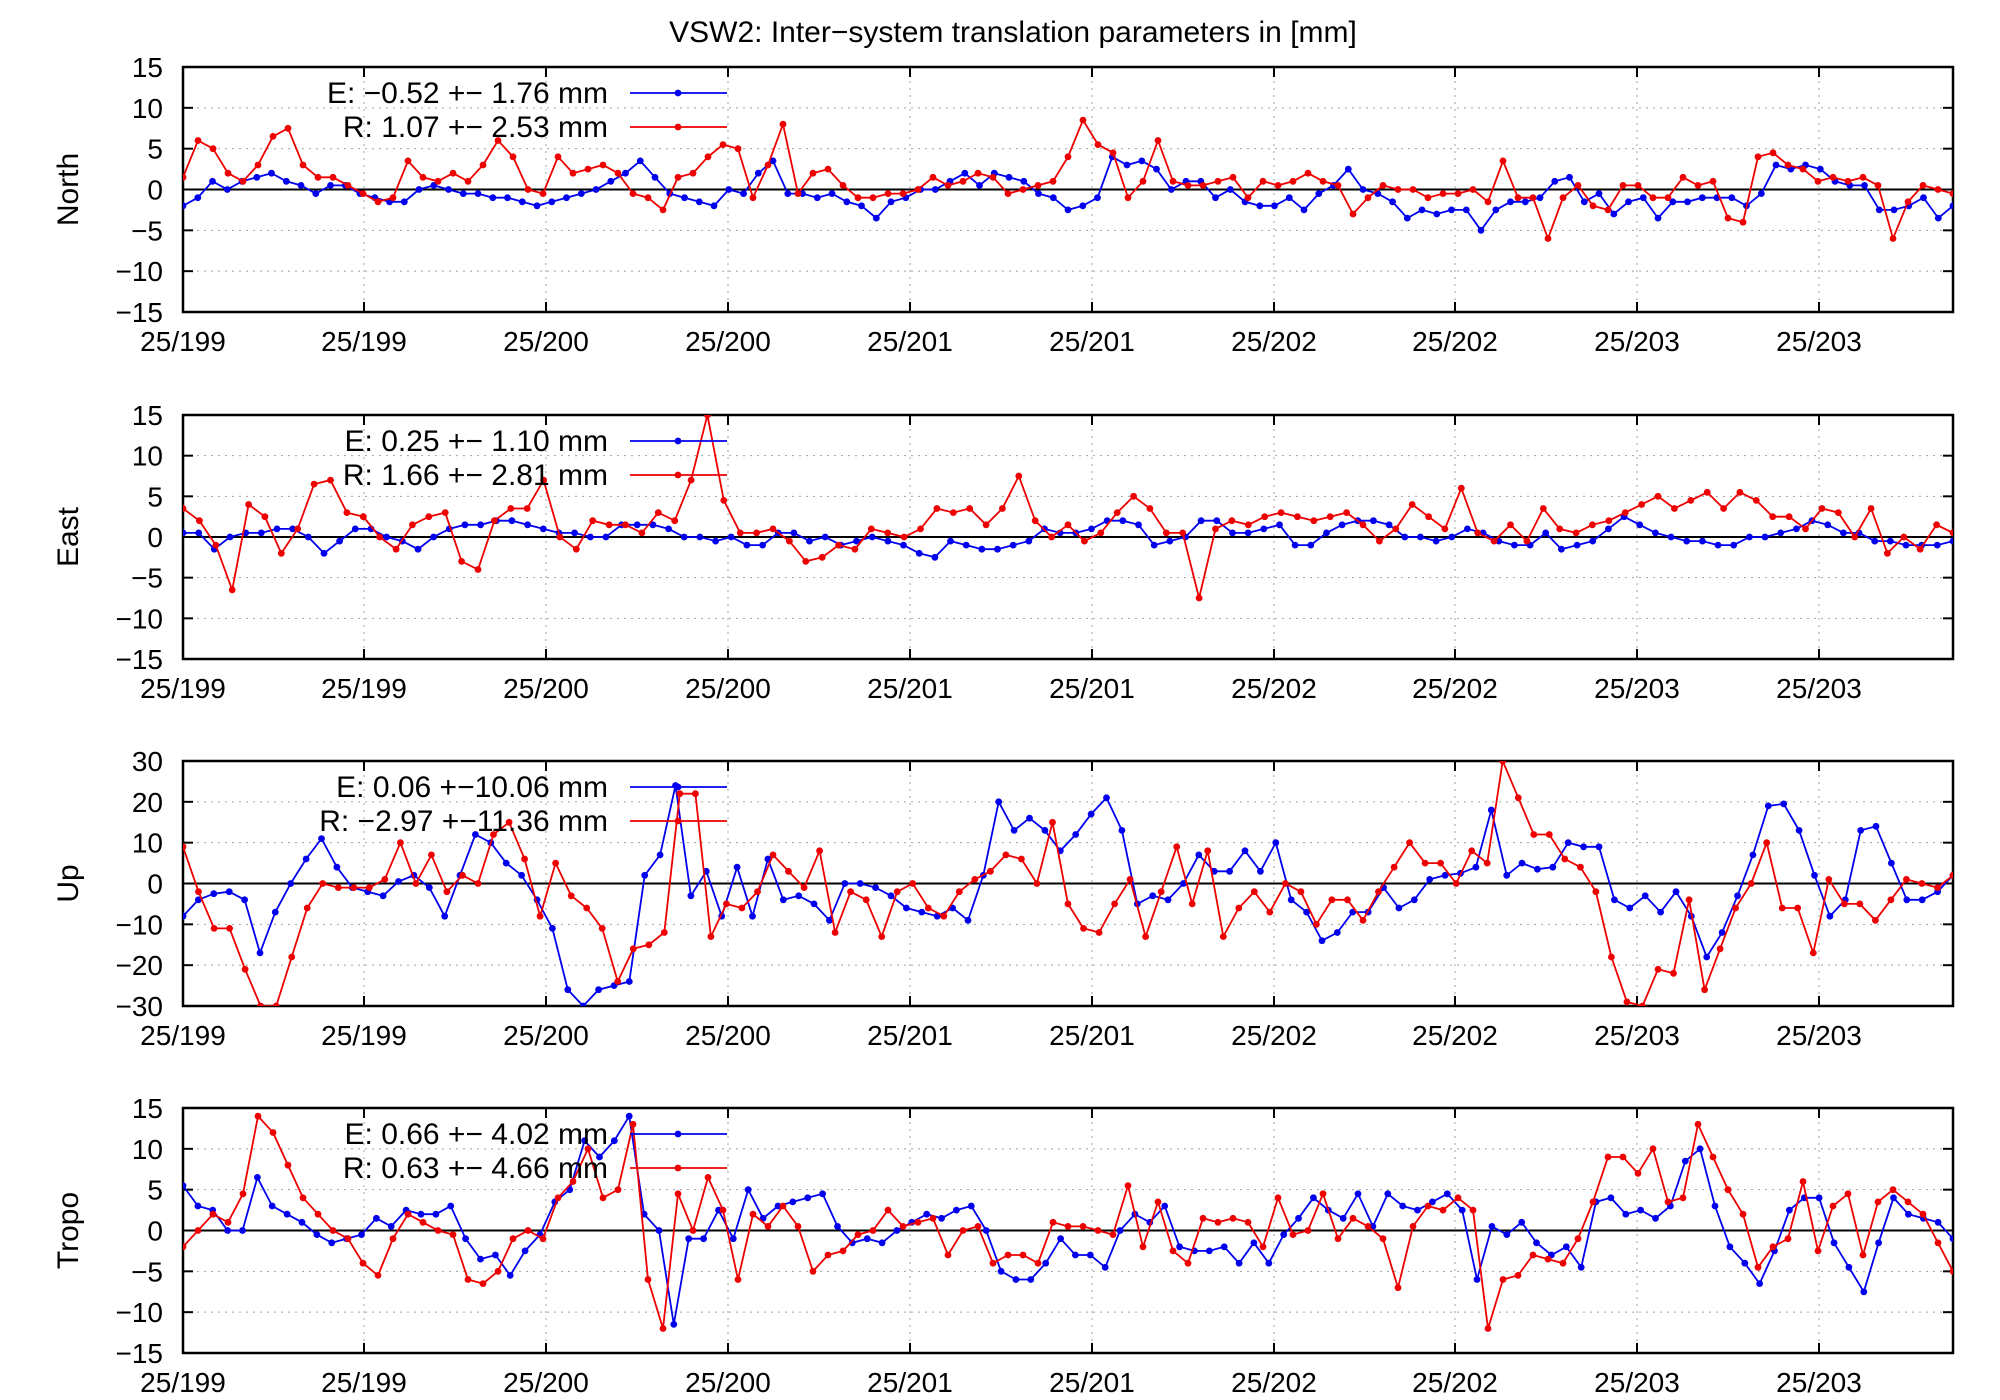 This screenshot has height=1400, width=2000. What do you see at coordinates (140, 965) in the screenshot?
I see `y-tick-label: −20` at bounding box center [140, 965].